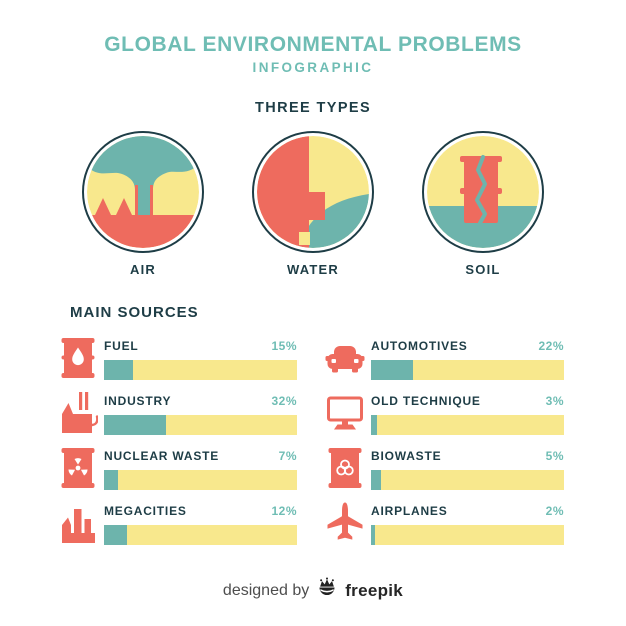 This screenshot has width=626, height=626. I want to click on air-label: AIR, so click(143, 269).